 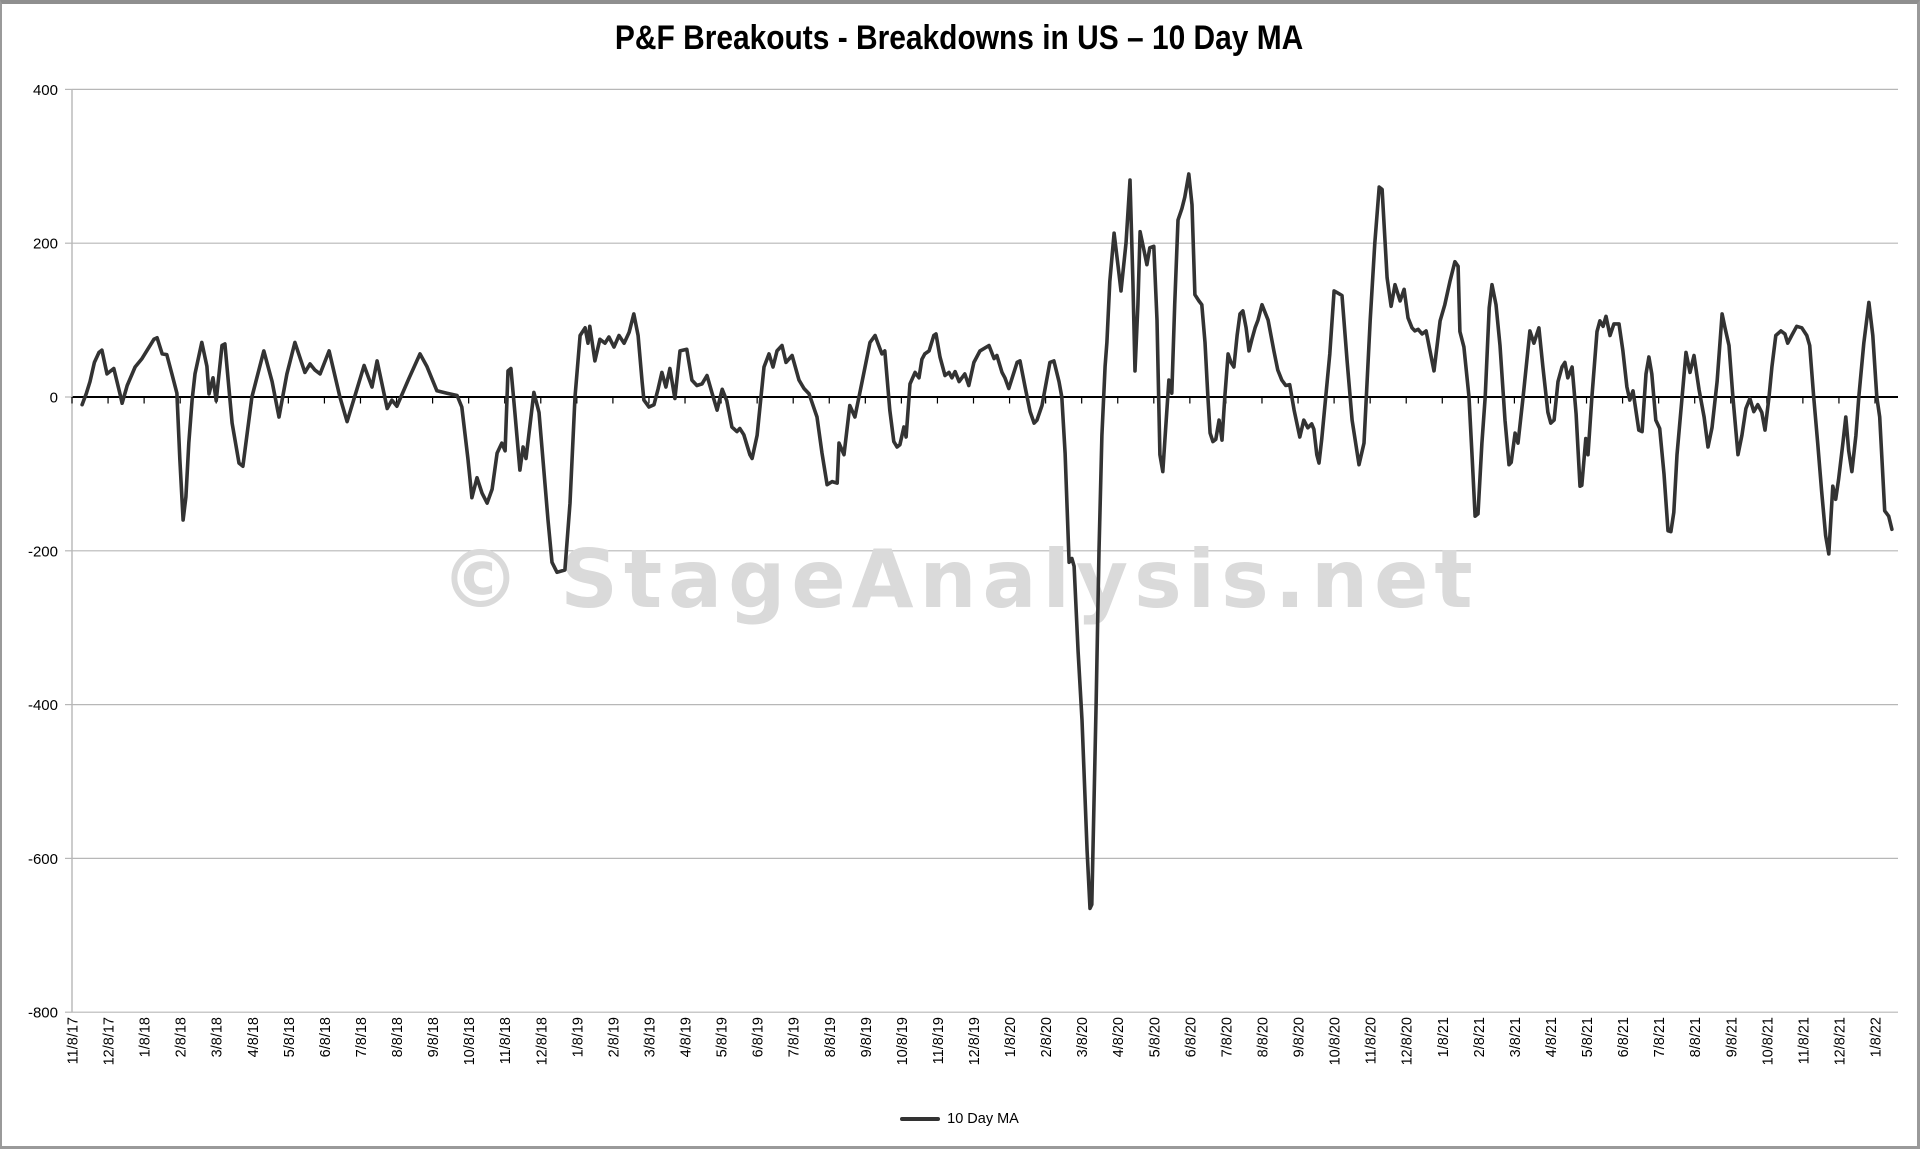 I want to click on svg-text: 200, so click(x=45, y=244).